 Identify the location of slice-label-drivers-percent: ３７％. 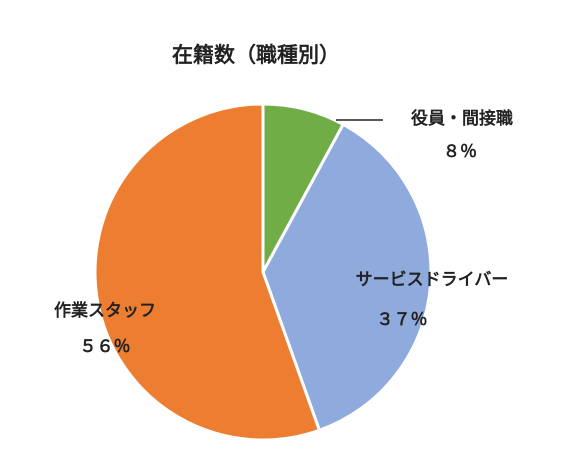
(402, 320).